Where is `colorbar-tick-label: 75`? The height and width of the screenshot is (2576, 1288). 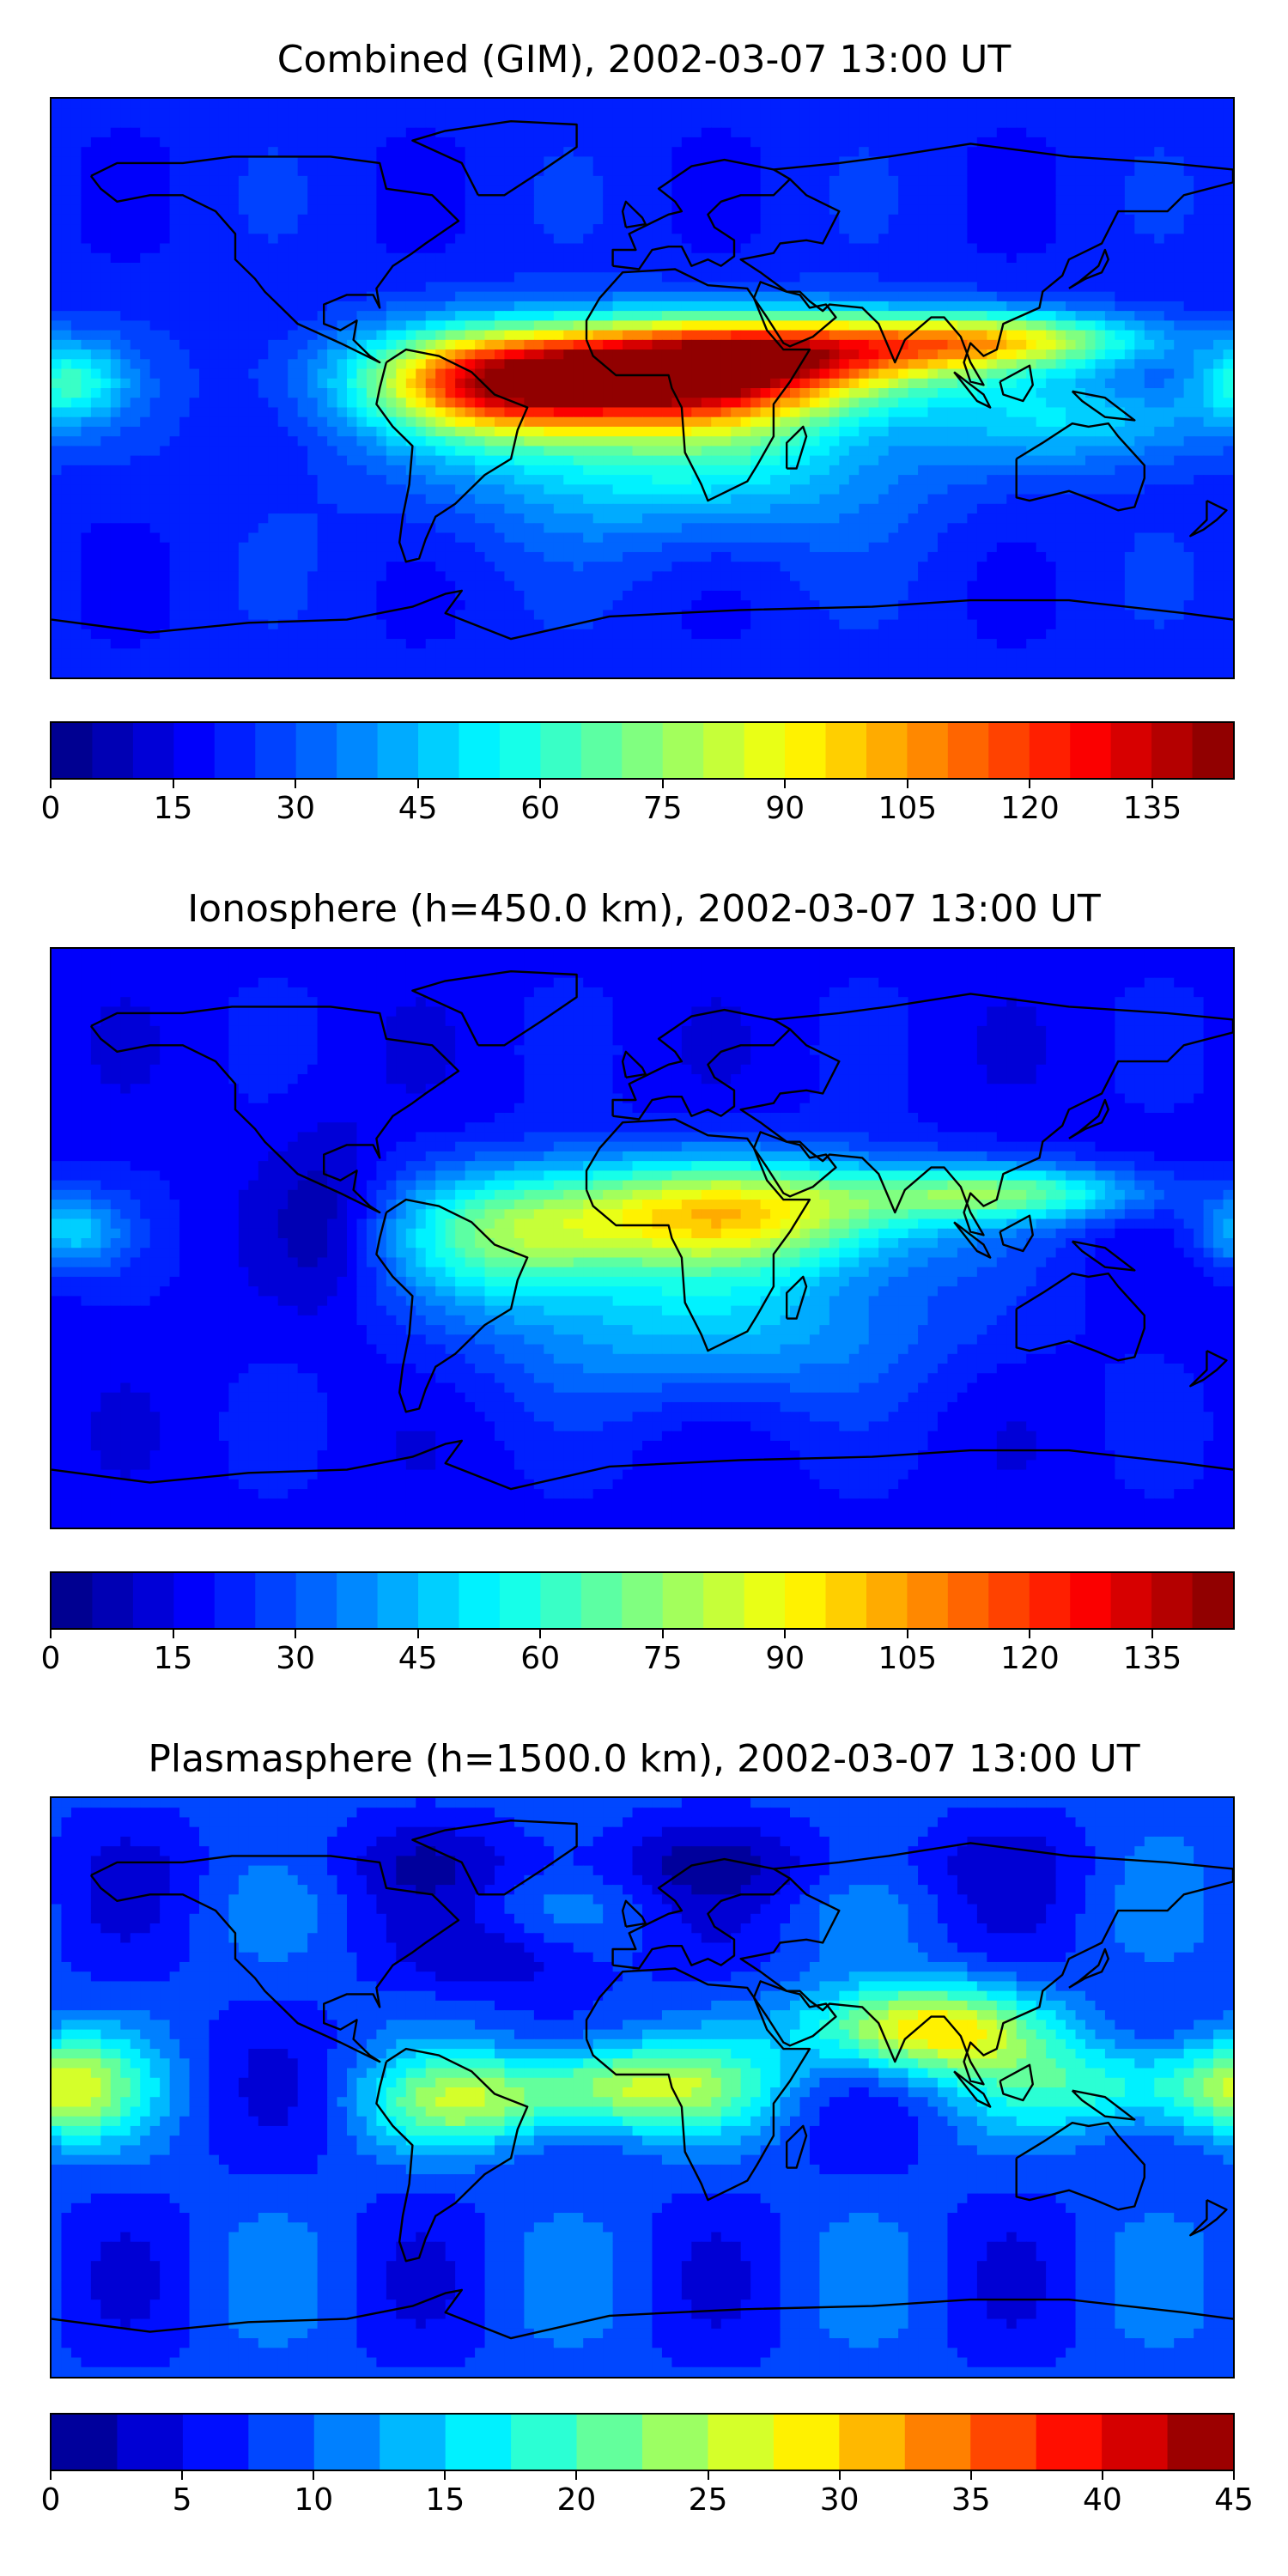
colorbar-tick-label: 75 is located at coordinates (663, 1658).